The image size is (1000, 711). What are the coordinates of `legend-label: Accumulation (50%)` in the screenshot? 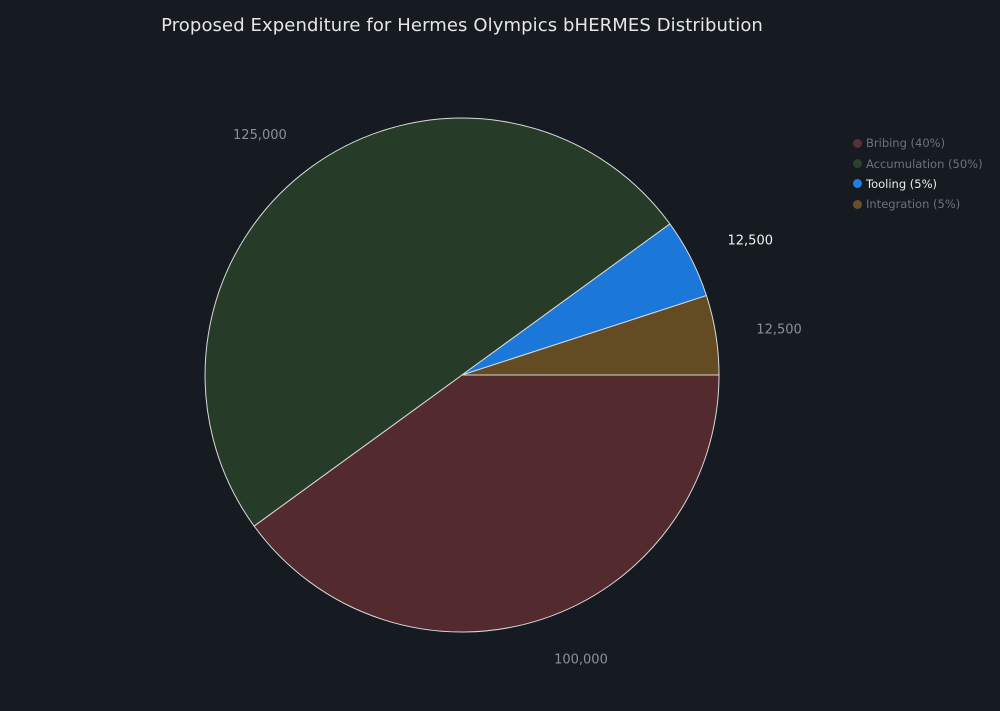 It's located at (924, 163).